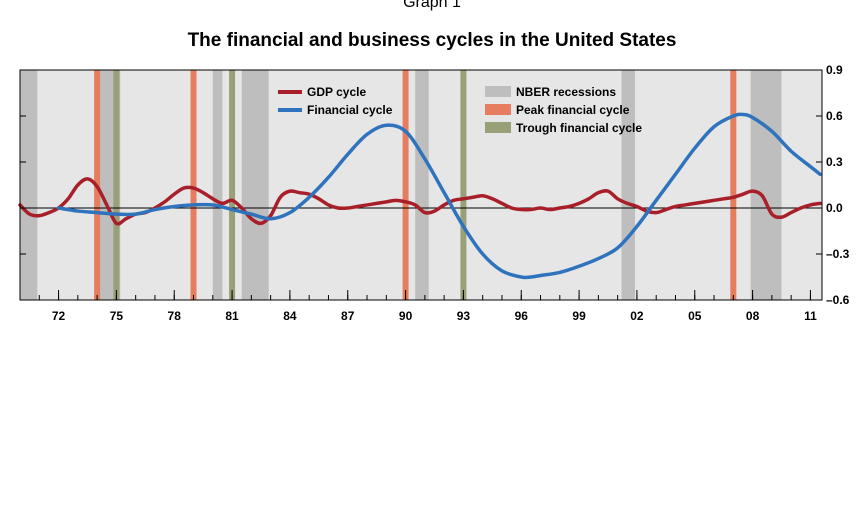  What do you see at coordinates (834, 208) in the screenshot?
I see `y-tick-label: 0.0` at bounding box center [834, 208].